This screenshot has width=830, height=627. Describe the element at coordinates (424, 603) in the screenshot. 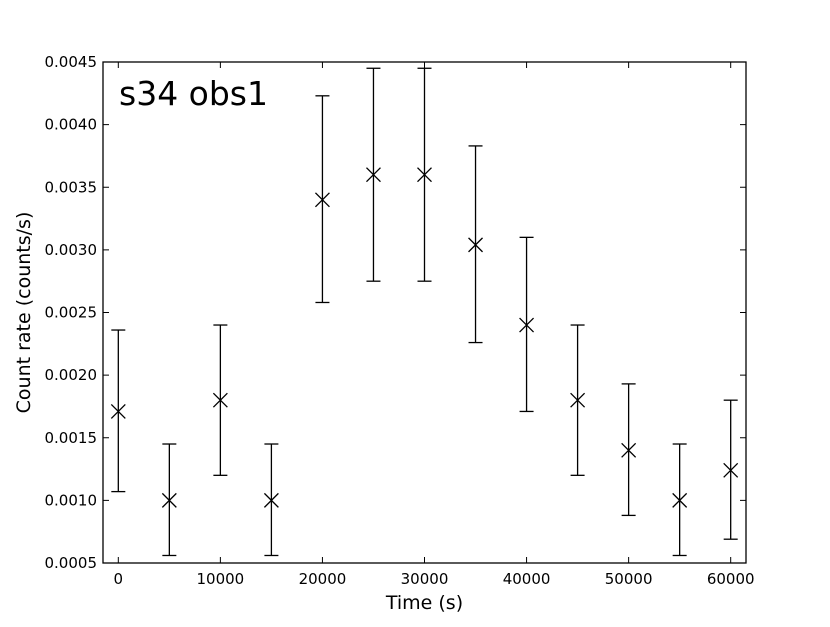

I see `x-axis-label: Time (s)` at that location.